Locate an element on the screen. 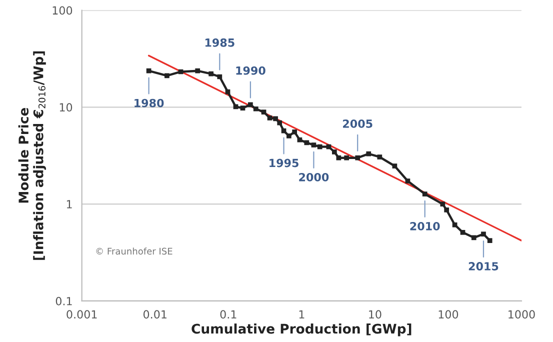  y-tick-label: 0.1 is located at coordinates (64, 301).